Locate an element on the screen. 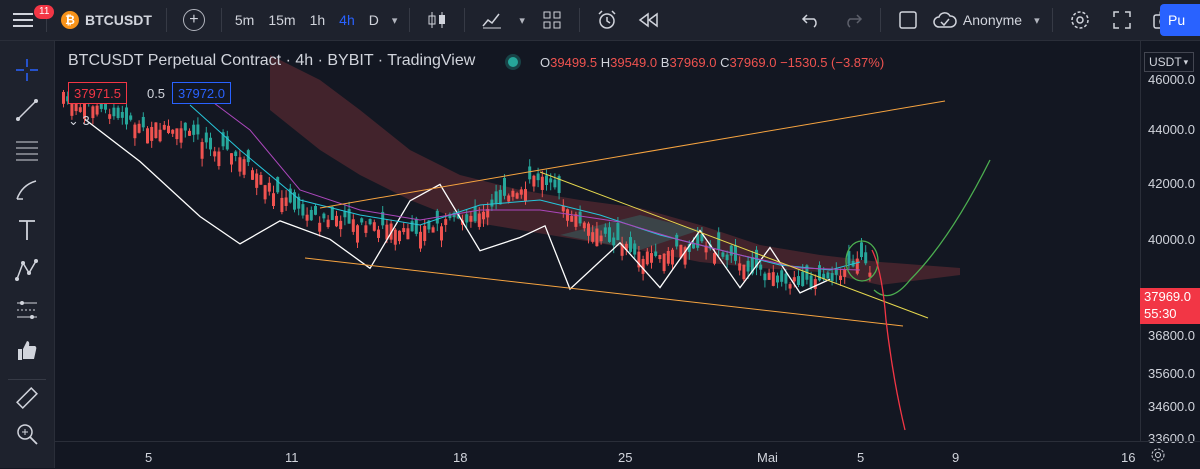 The width and height of the screenshot is (1200, 469). brush-tool is located at coordinates (27, 190).